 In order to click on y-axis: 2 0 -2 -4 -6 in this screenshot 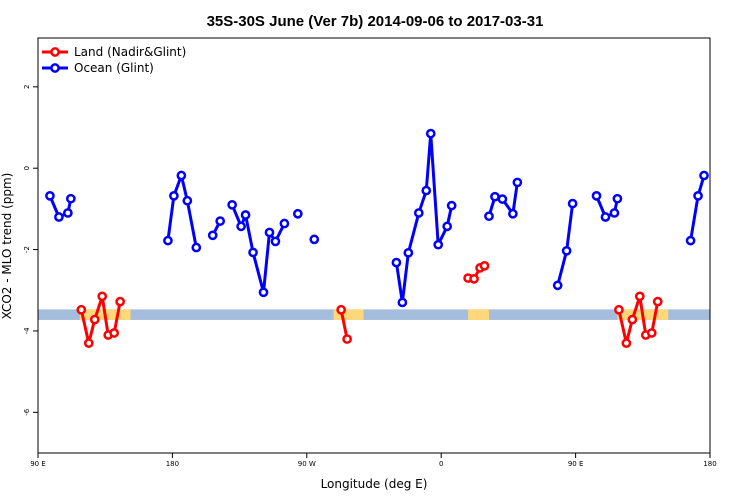, I will do `click(30, 250)`.